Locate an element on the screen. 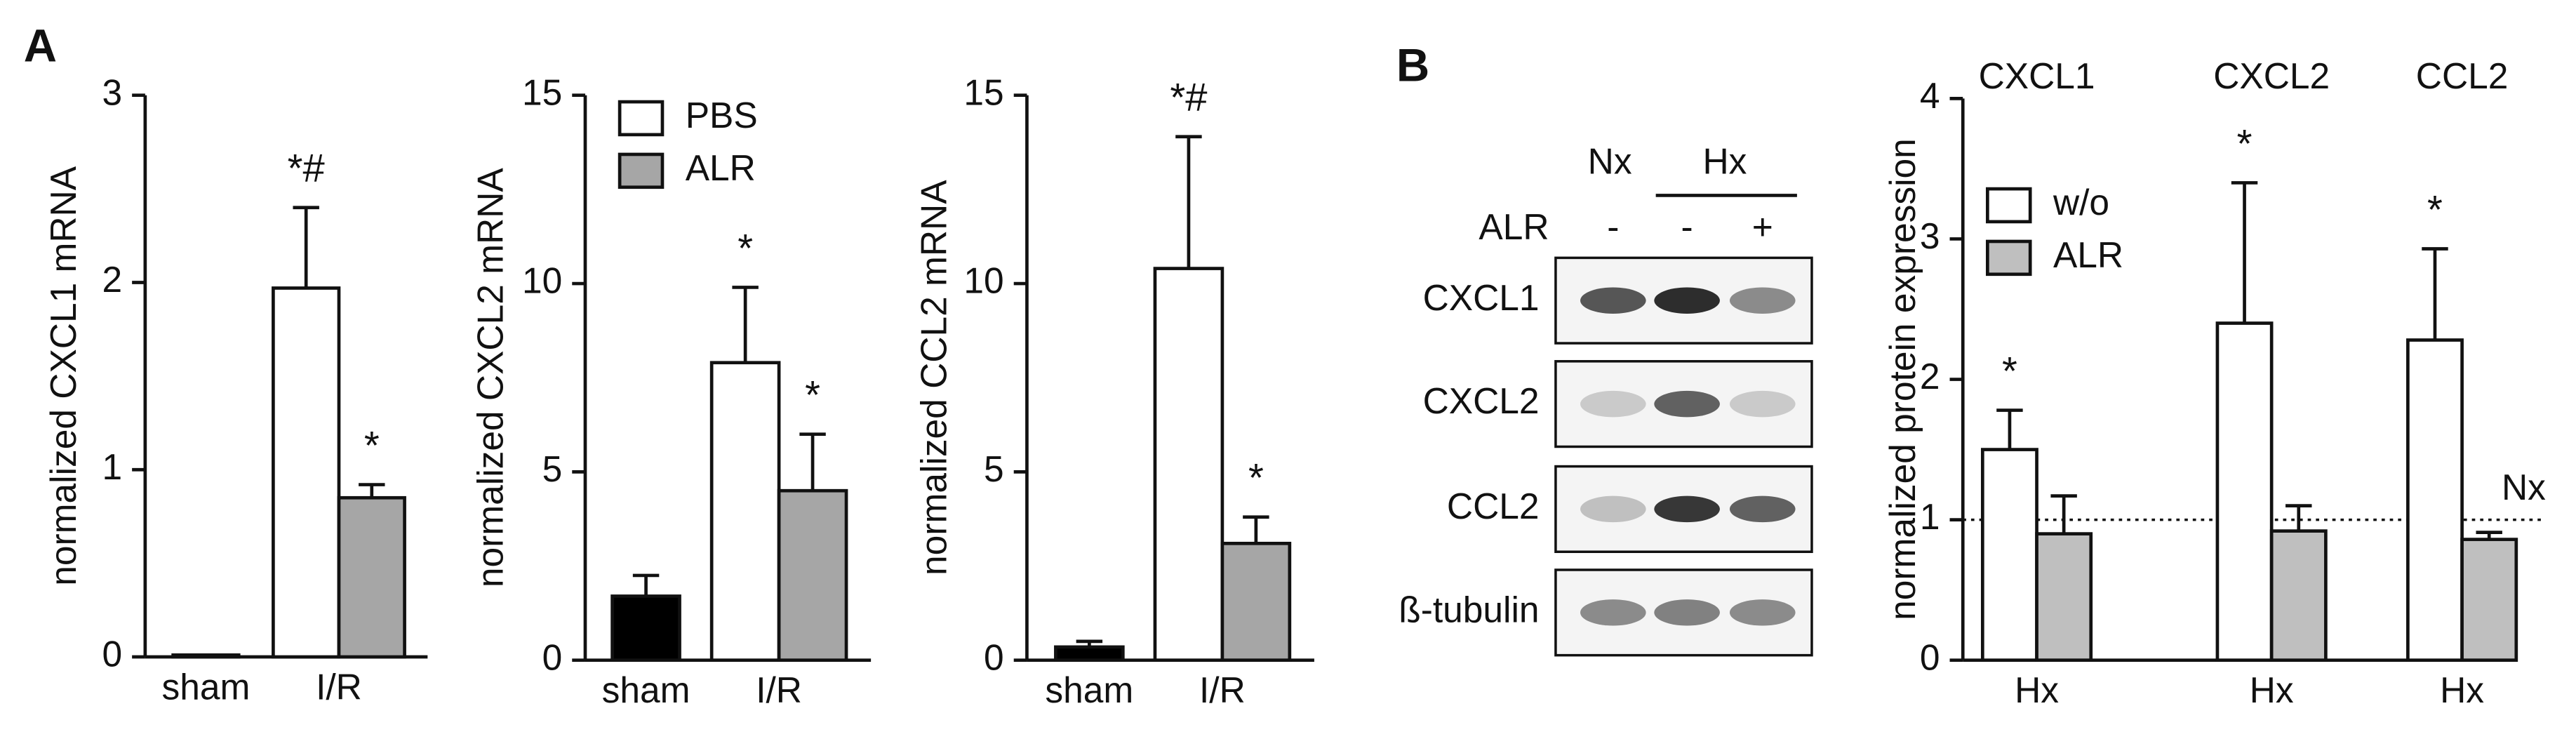  row-label: ß-tubulin is located at coordinates (1469, 609).